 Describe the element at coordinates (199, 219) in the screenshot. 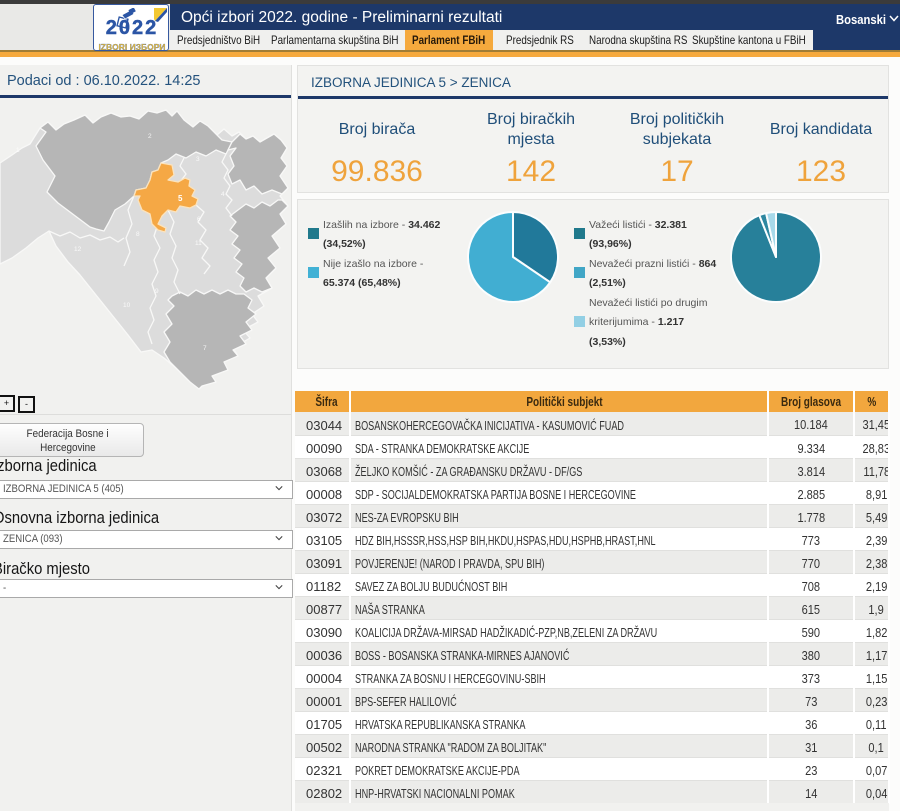

I see `svg-text: 6` at that location.